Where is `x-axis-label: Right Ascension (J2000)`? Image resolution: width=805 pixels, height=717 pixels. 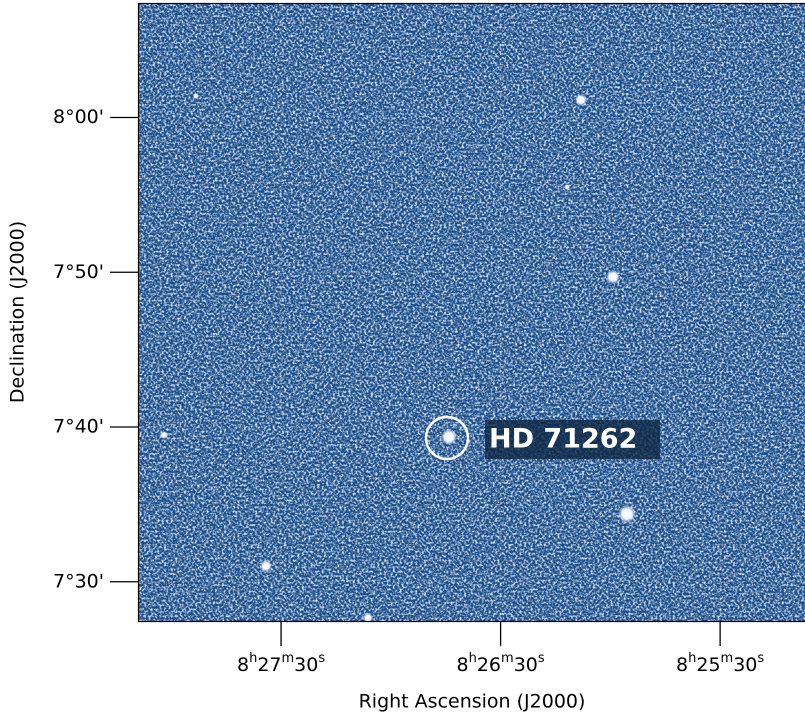
x-axis-label: Right Ascension (J2000) is located at coordinates (472, 702).